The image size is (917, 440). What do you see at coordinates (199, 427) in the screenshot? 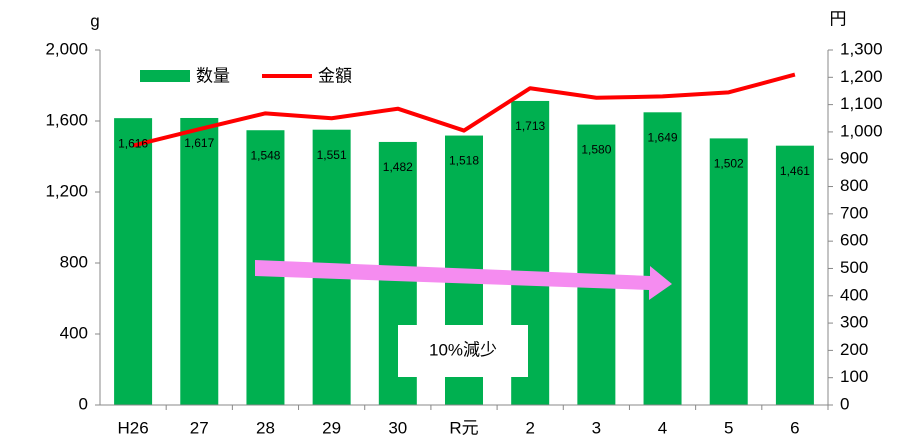
I see `x-tick-label: 27` at bounding box center [199, 427].